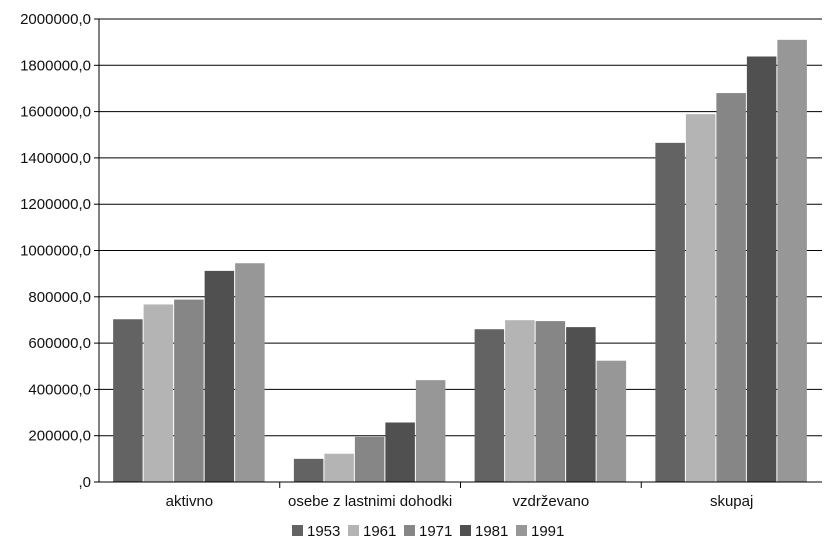  What do you see at coordinates (465, 530) in the screenshot?
I see `legend-swatch-1981` at bounding box center [465, 530].